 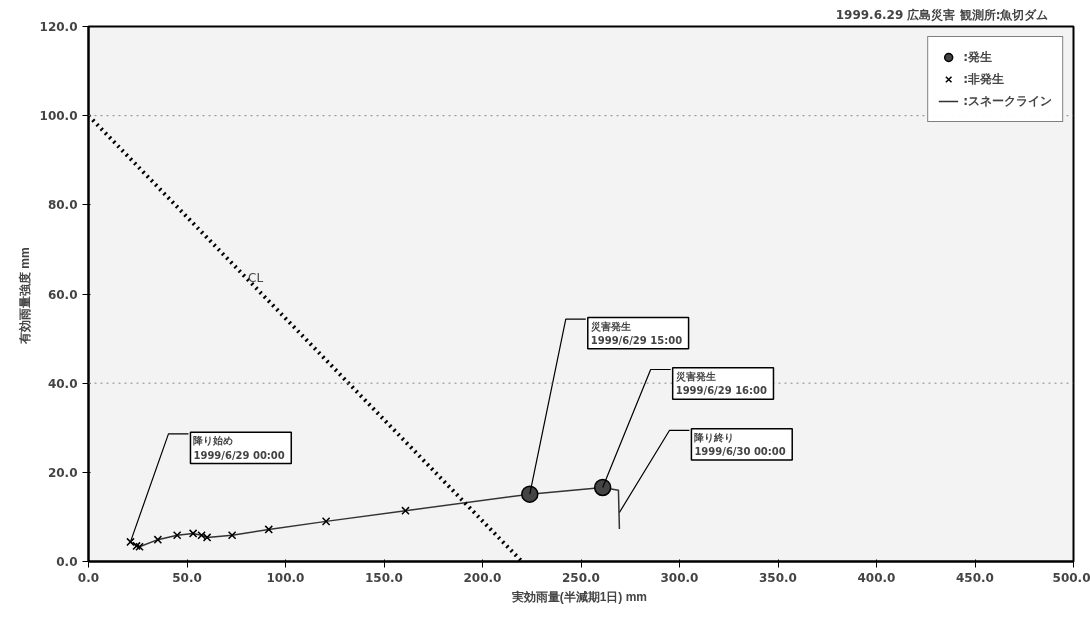 What do you see at coordinates (740, 444) in the screenshot?
I see `annotation: 降り終り 1999/6/30 00:00` at bounding box center [740, 444].